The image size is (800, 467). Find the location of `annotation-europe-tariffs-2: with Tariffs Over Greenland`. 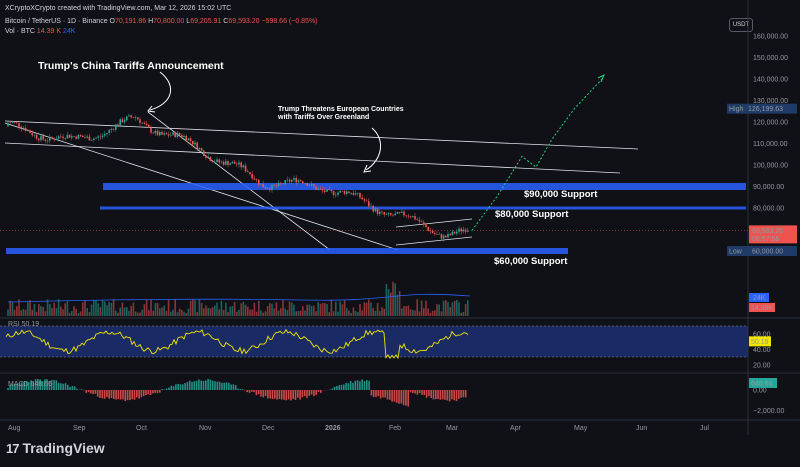

annotation-europe-tariffs-2: with Tariffs Over Greenland is located at coordinates (323, 117).